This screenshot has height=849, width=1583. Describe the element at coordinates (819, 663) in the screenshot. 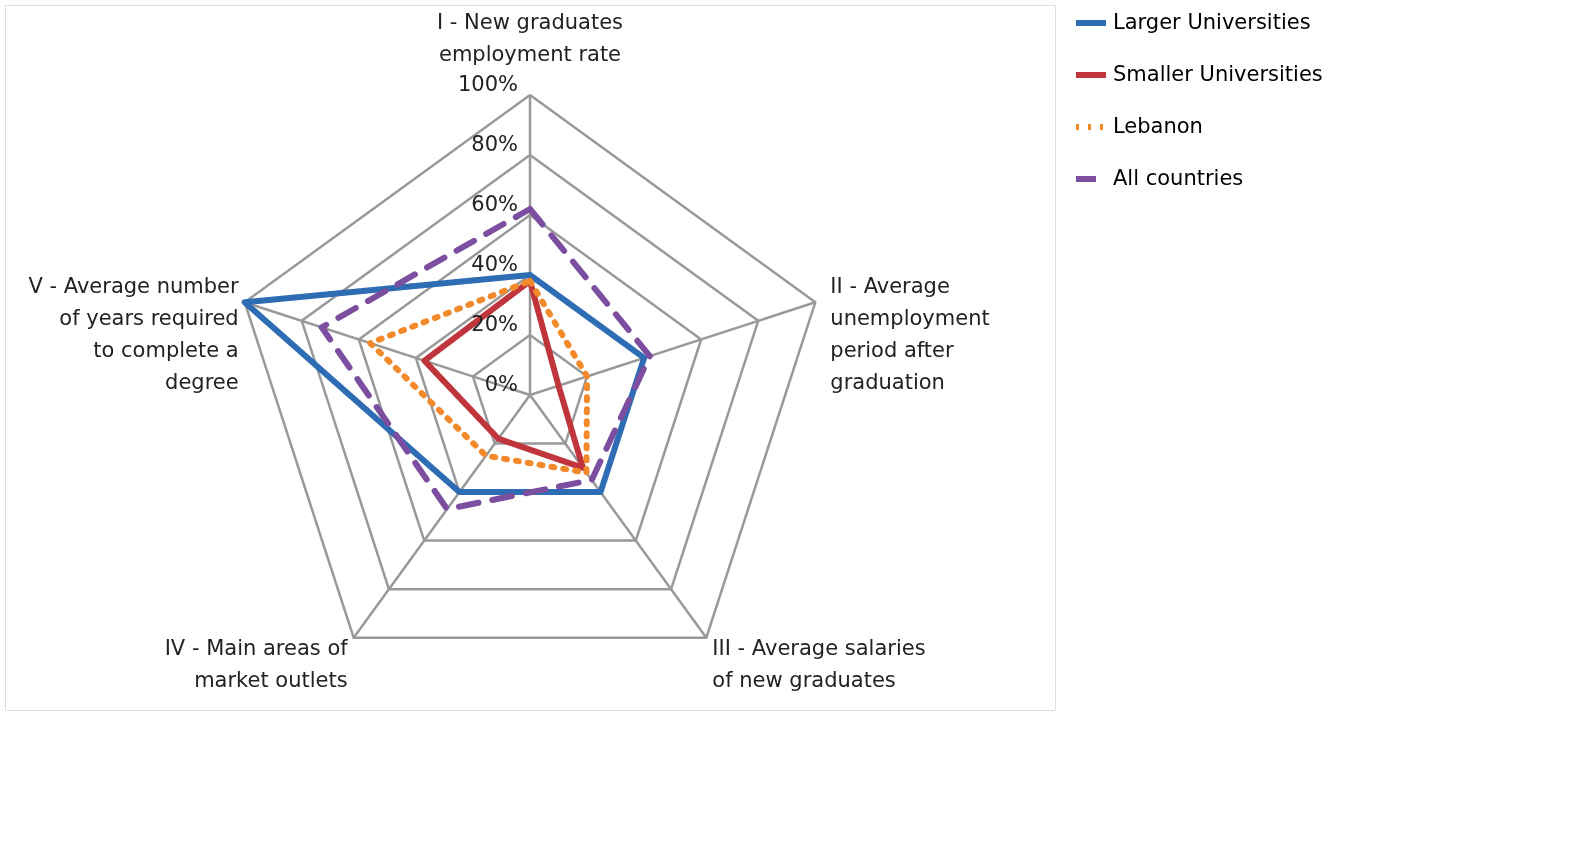

I see `spoke-label: III - Average salaries of new graduates` at that location.